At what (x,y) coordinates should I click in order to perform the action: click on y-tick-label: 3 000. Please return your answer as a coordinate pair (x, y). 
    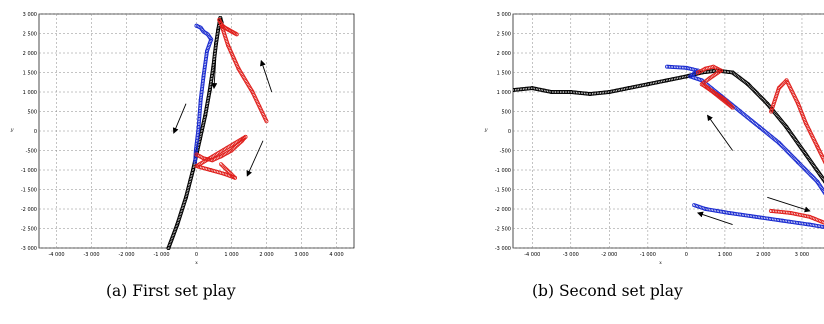
    Looking at the image, I should click on (30, 15).